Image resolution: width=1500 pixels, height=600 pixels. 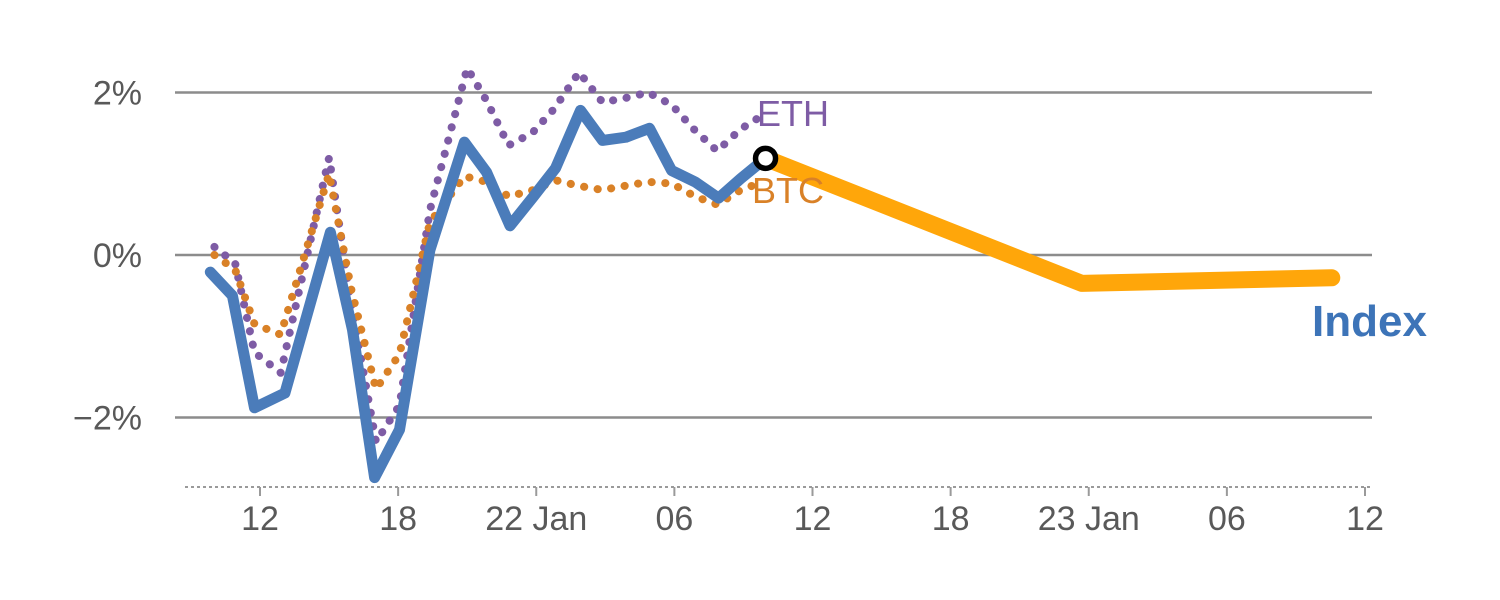 What do you see at coordinates (788, 190) in the screenshot?
I see `series-label-btc: BTC` at bounding box center [788, 190].